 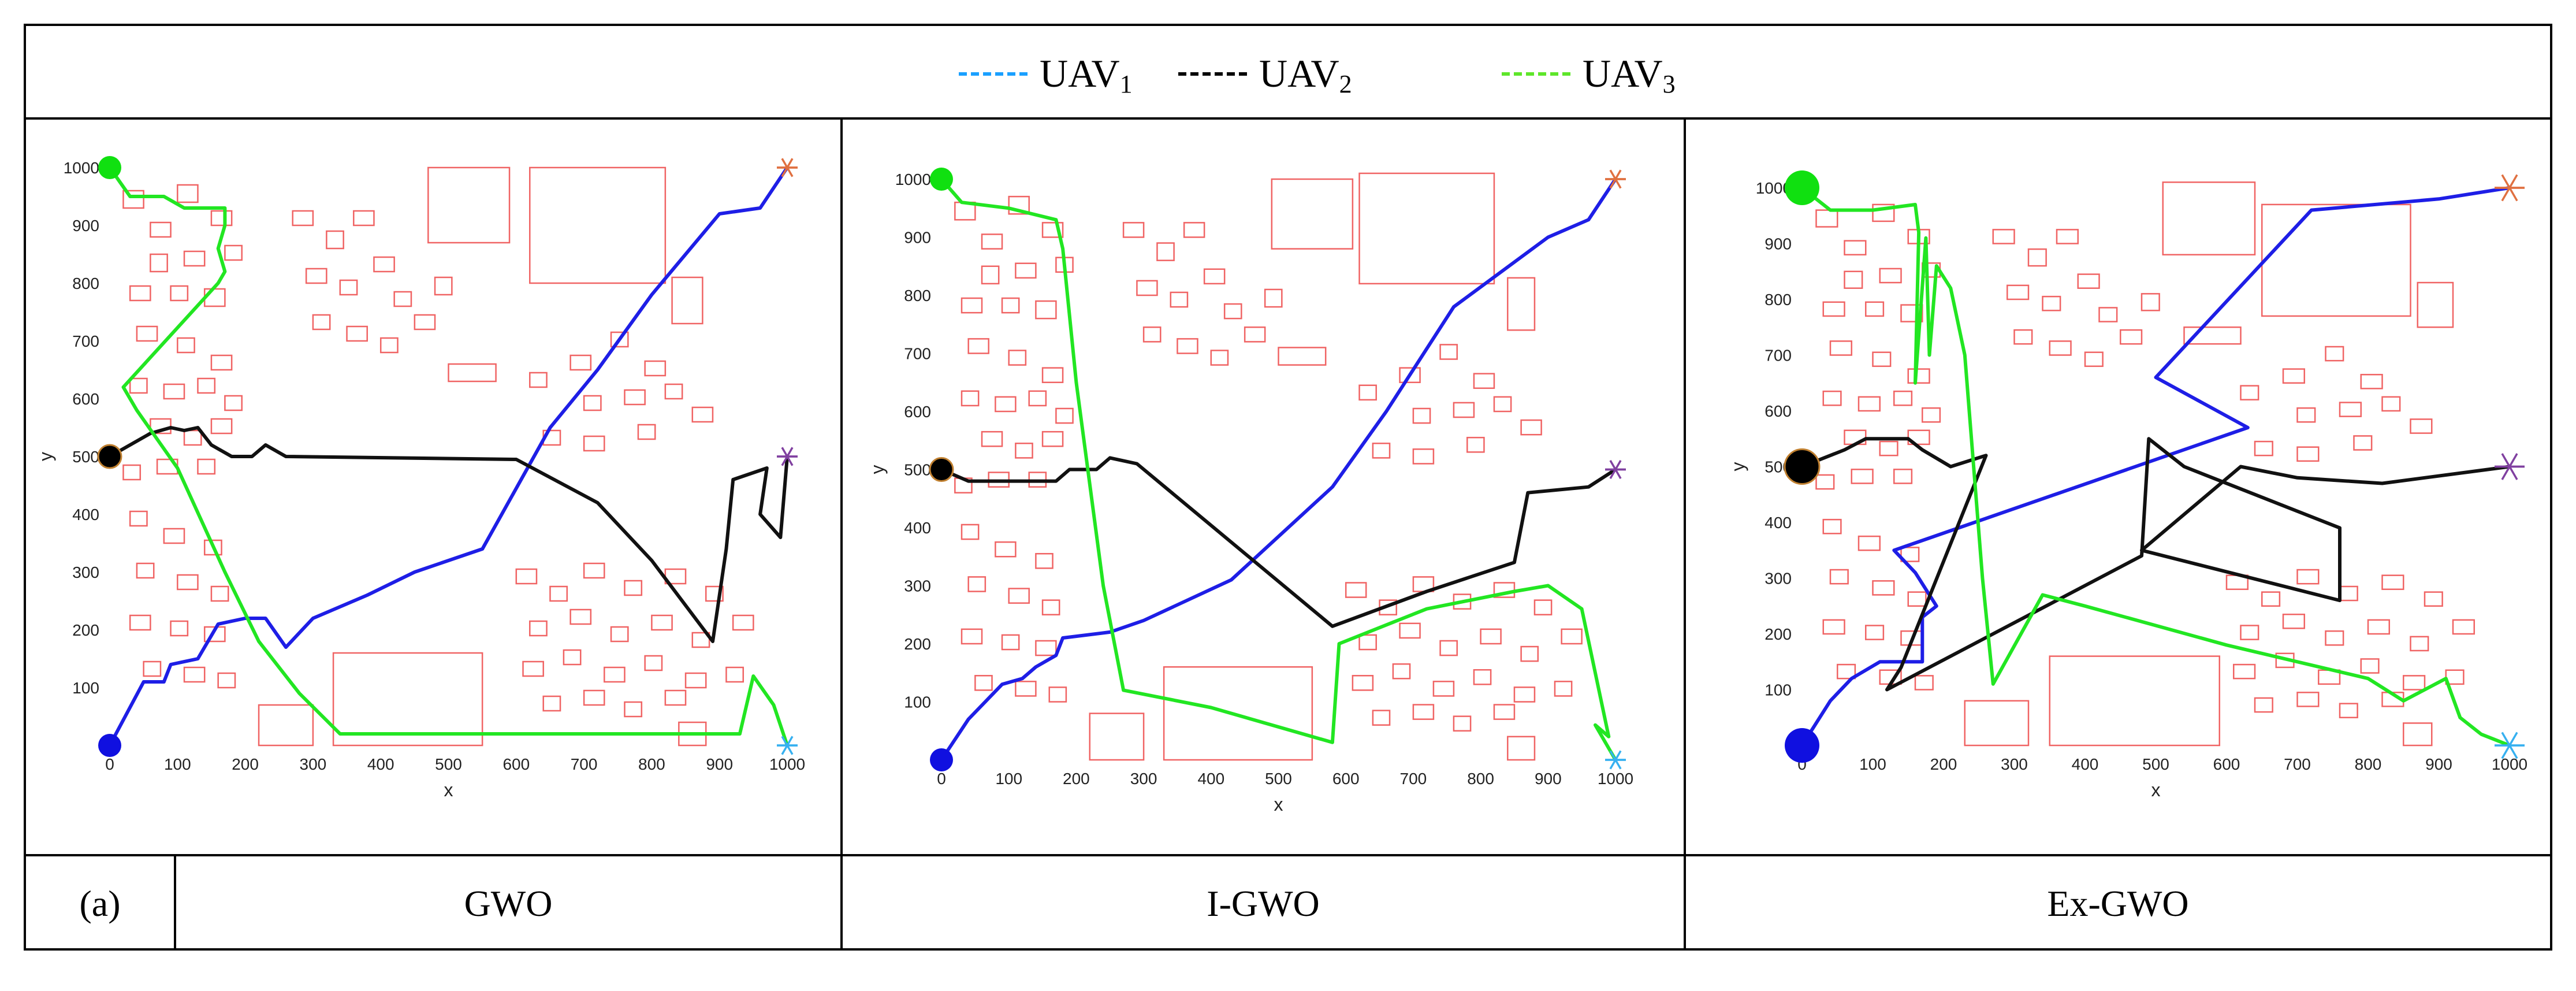 What do you see at coordinates (86, 515) in the screenshot?
I see `y-tick-label: 400` at bounding box center [86, 515].